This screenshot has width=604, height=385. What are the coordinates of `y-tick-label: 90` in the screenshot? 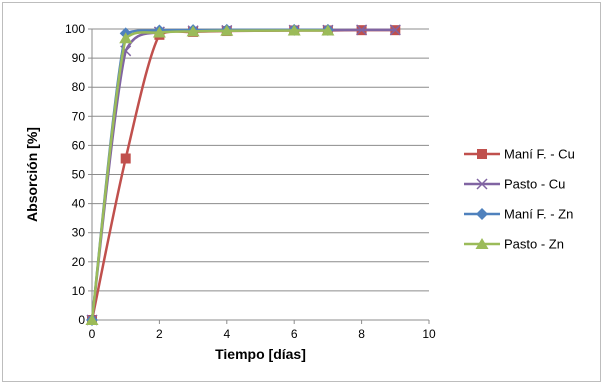 It's located at (79, 58).